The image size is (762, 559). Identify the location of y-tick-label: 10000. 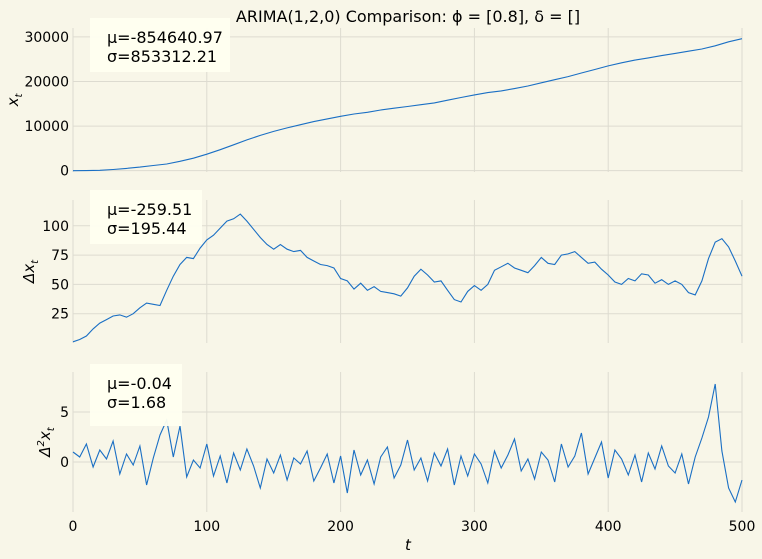
(46, 127).